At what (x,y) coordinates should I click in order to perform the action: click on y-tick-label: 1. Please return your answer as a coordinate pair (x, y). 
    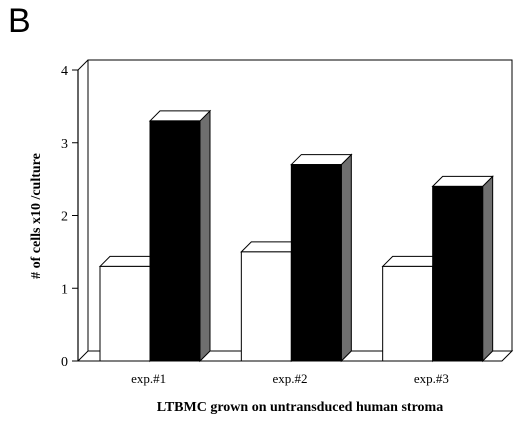
    Looking at the image, I should click on (64, 289).